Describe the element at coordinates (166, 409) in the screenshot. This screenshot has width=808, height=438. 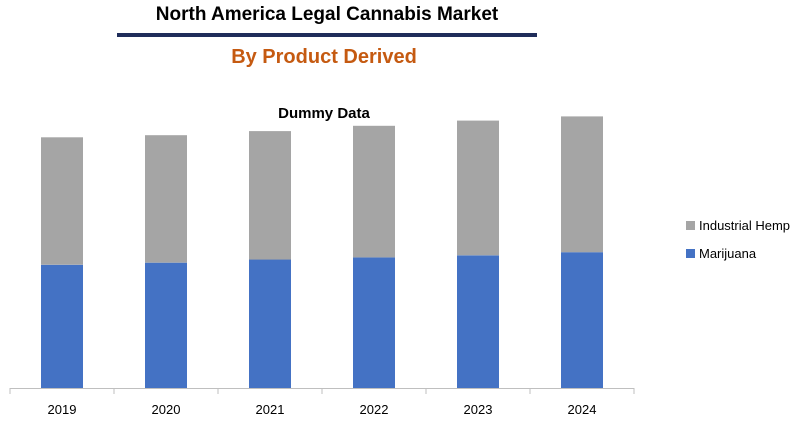
I see `x-tick-label-2020: 2020` at that location.